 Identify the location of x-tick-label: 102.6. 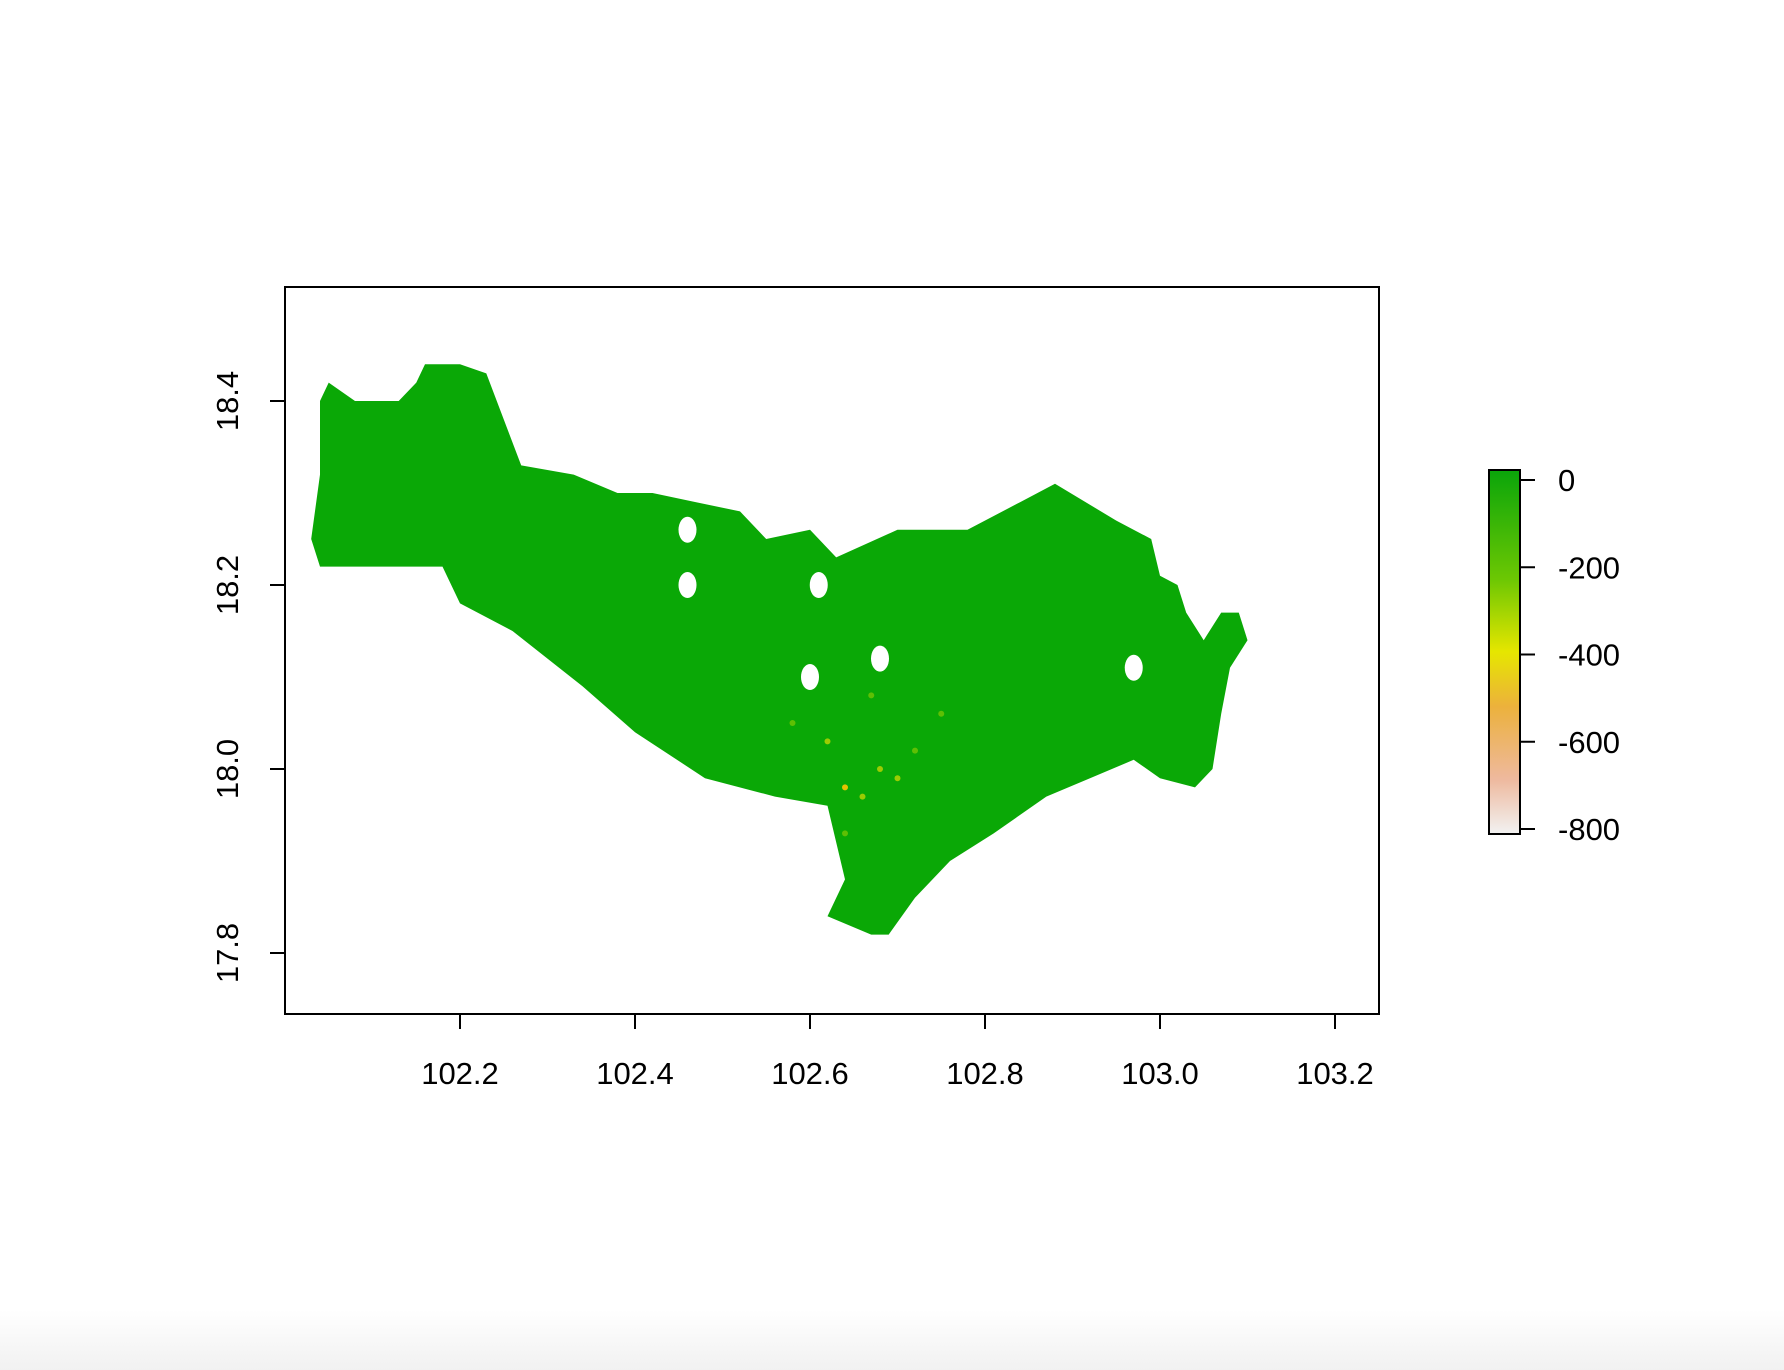
(810, 1073).